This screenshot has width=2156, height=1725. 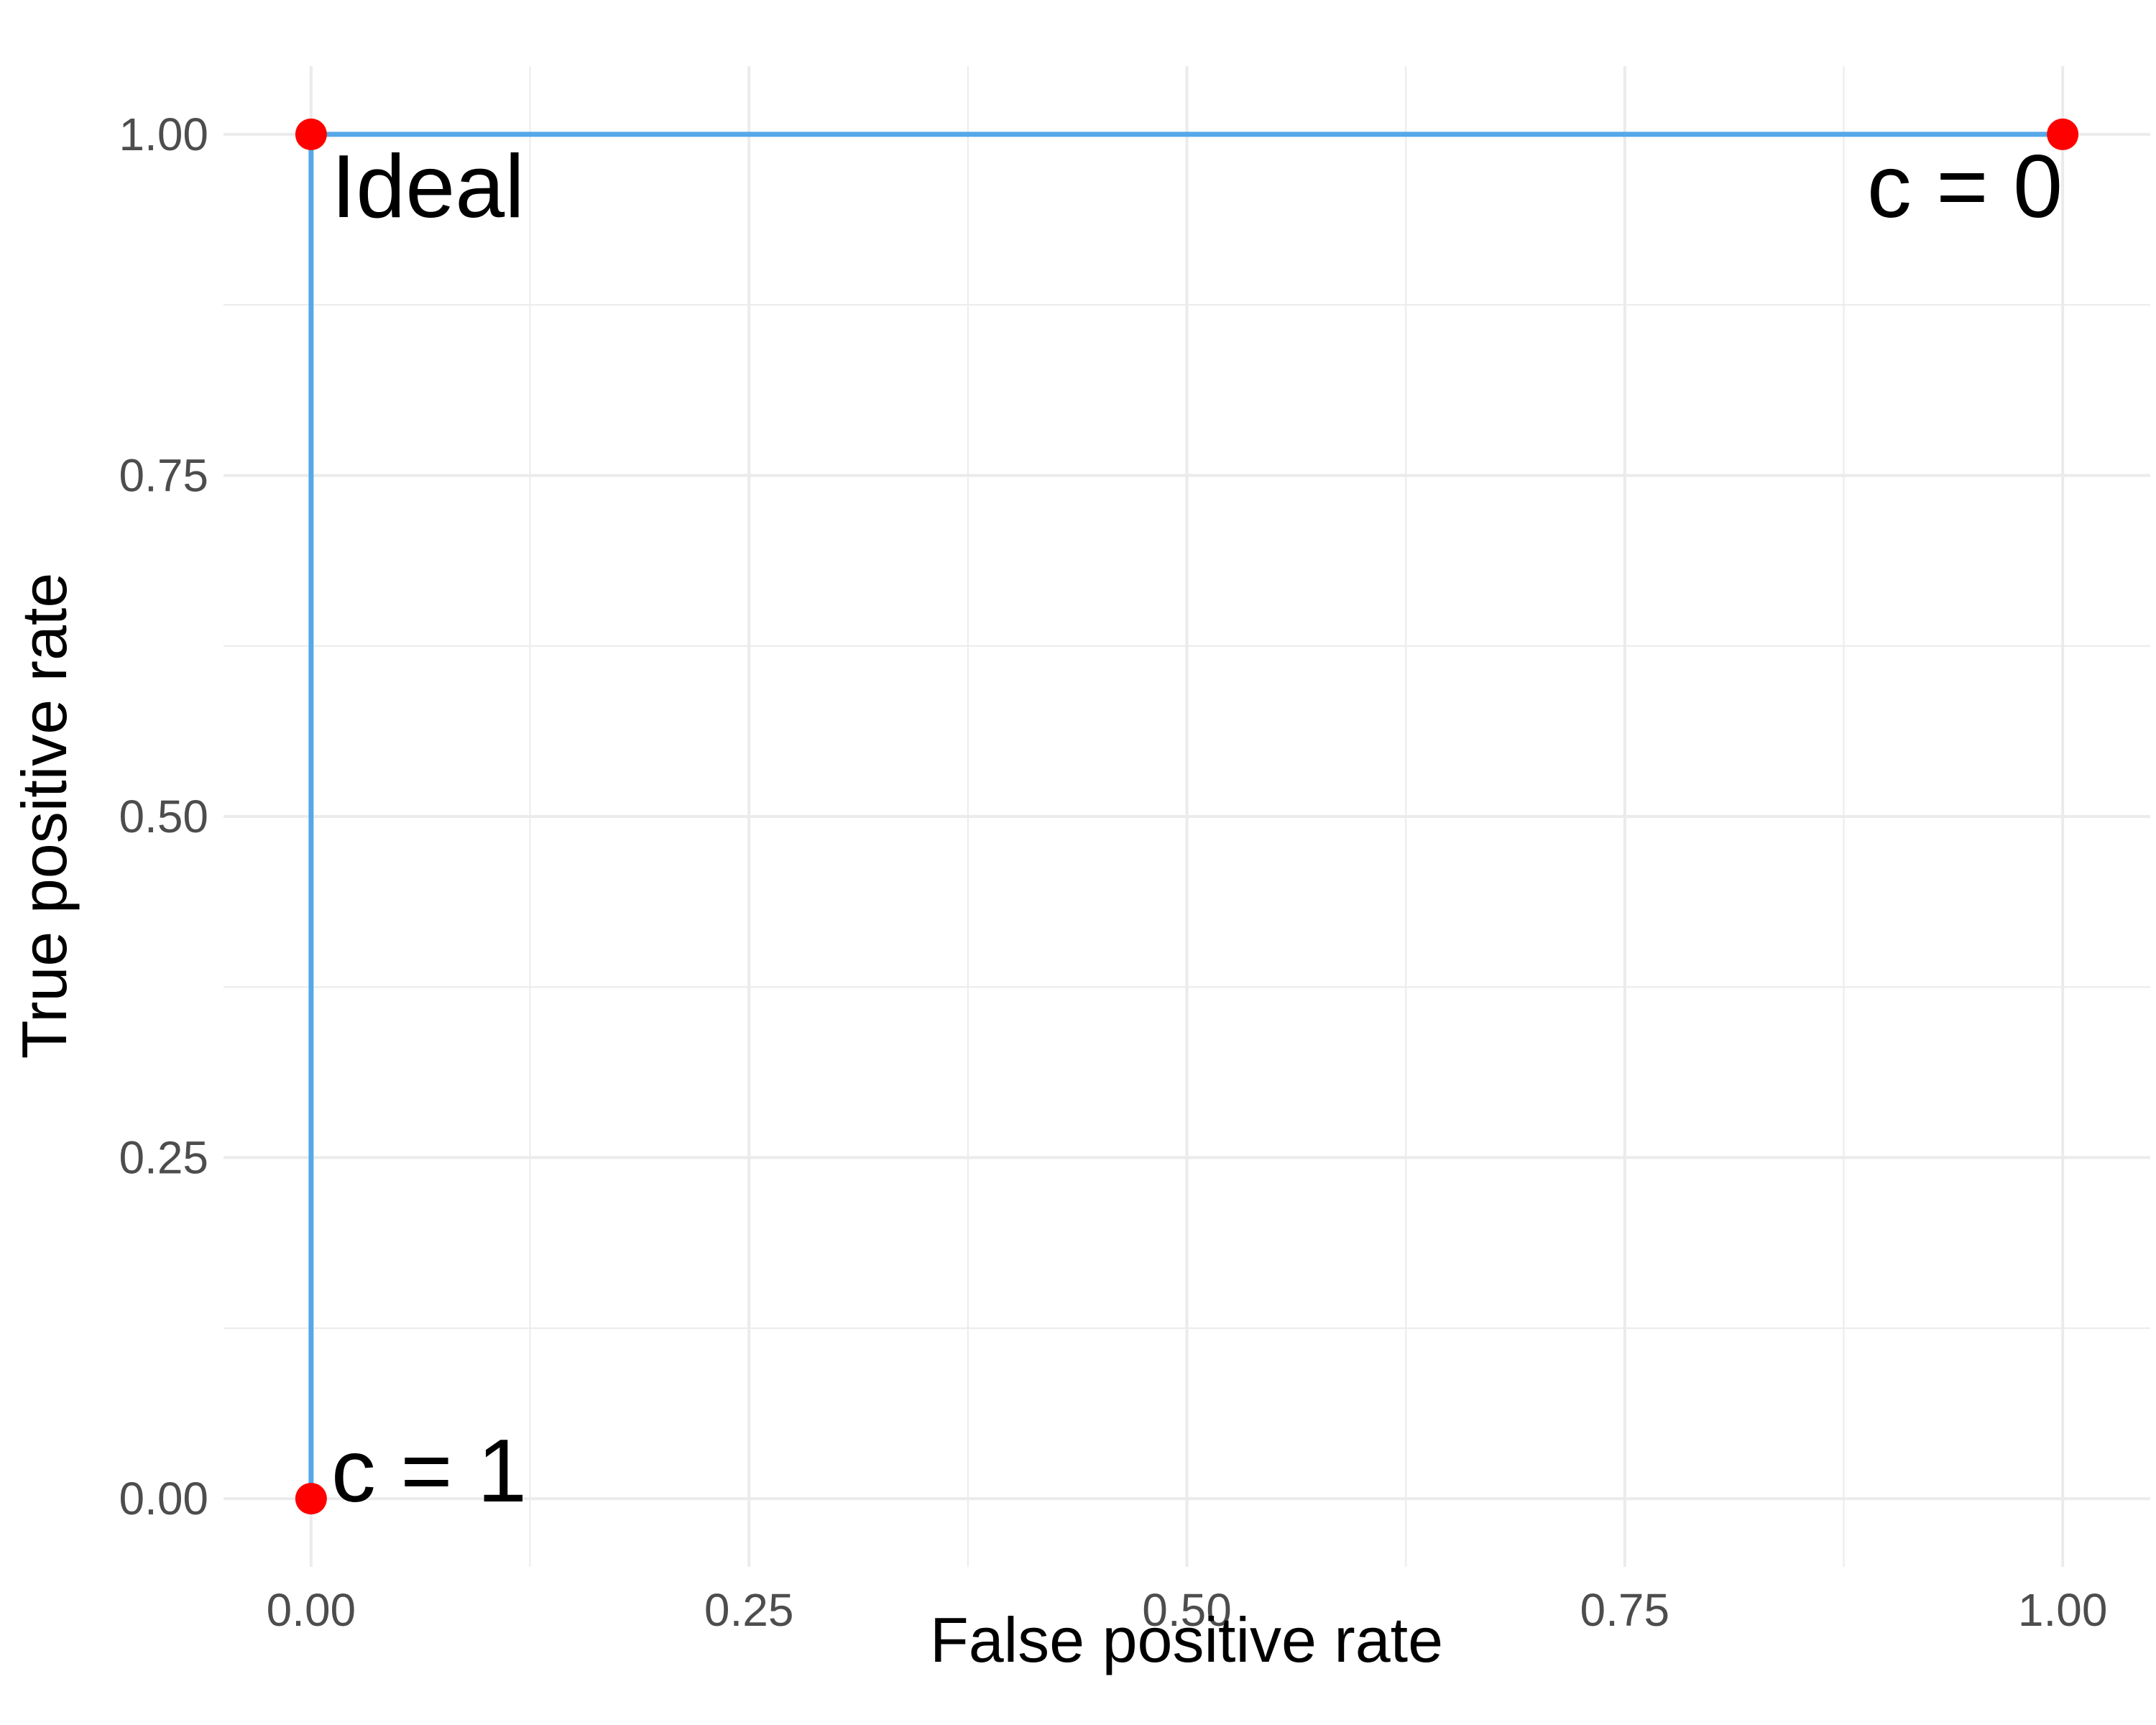 I want to click on x-axis-ticks: 0.00 0.25 0.50 0.75 1.00, so click(x=1187, y=1610).